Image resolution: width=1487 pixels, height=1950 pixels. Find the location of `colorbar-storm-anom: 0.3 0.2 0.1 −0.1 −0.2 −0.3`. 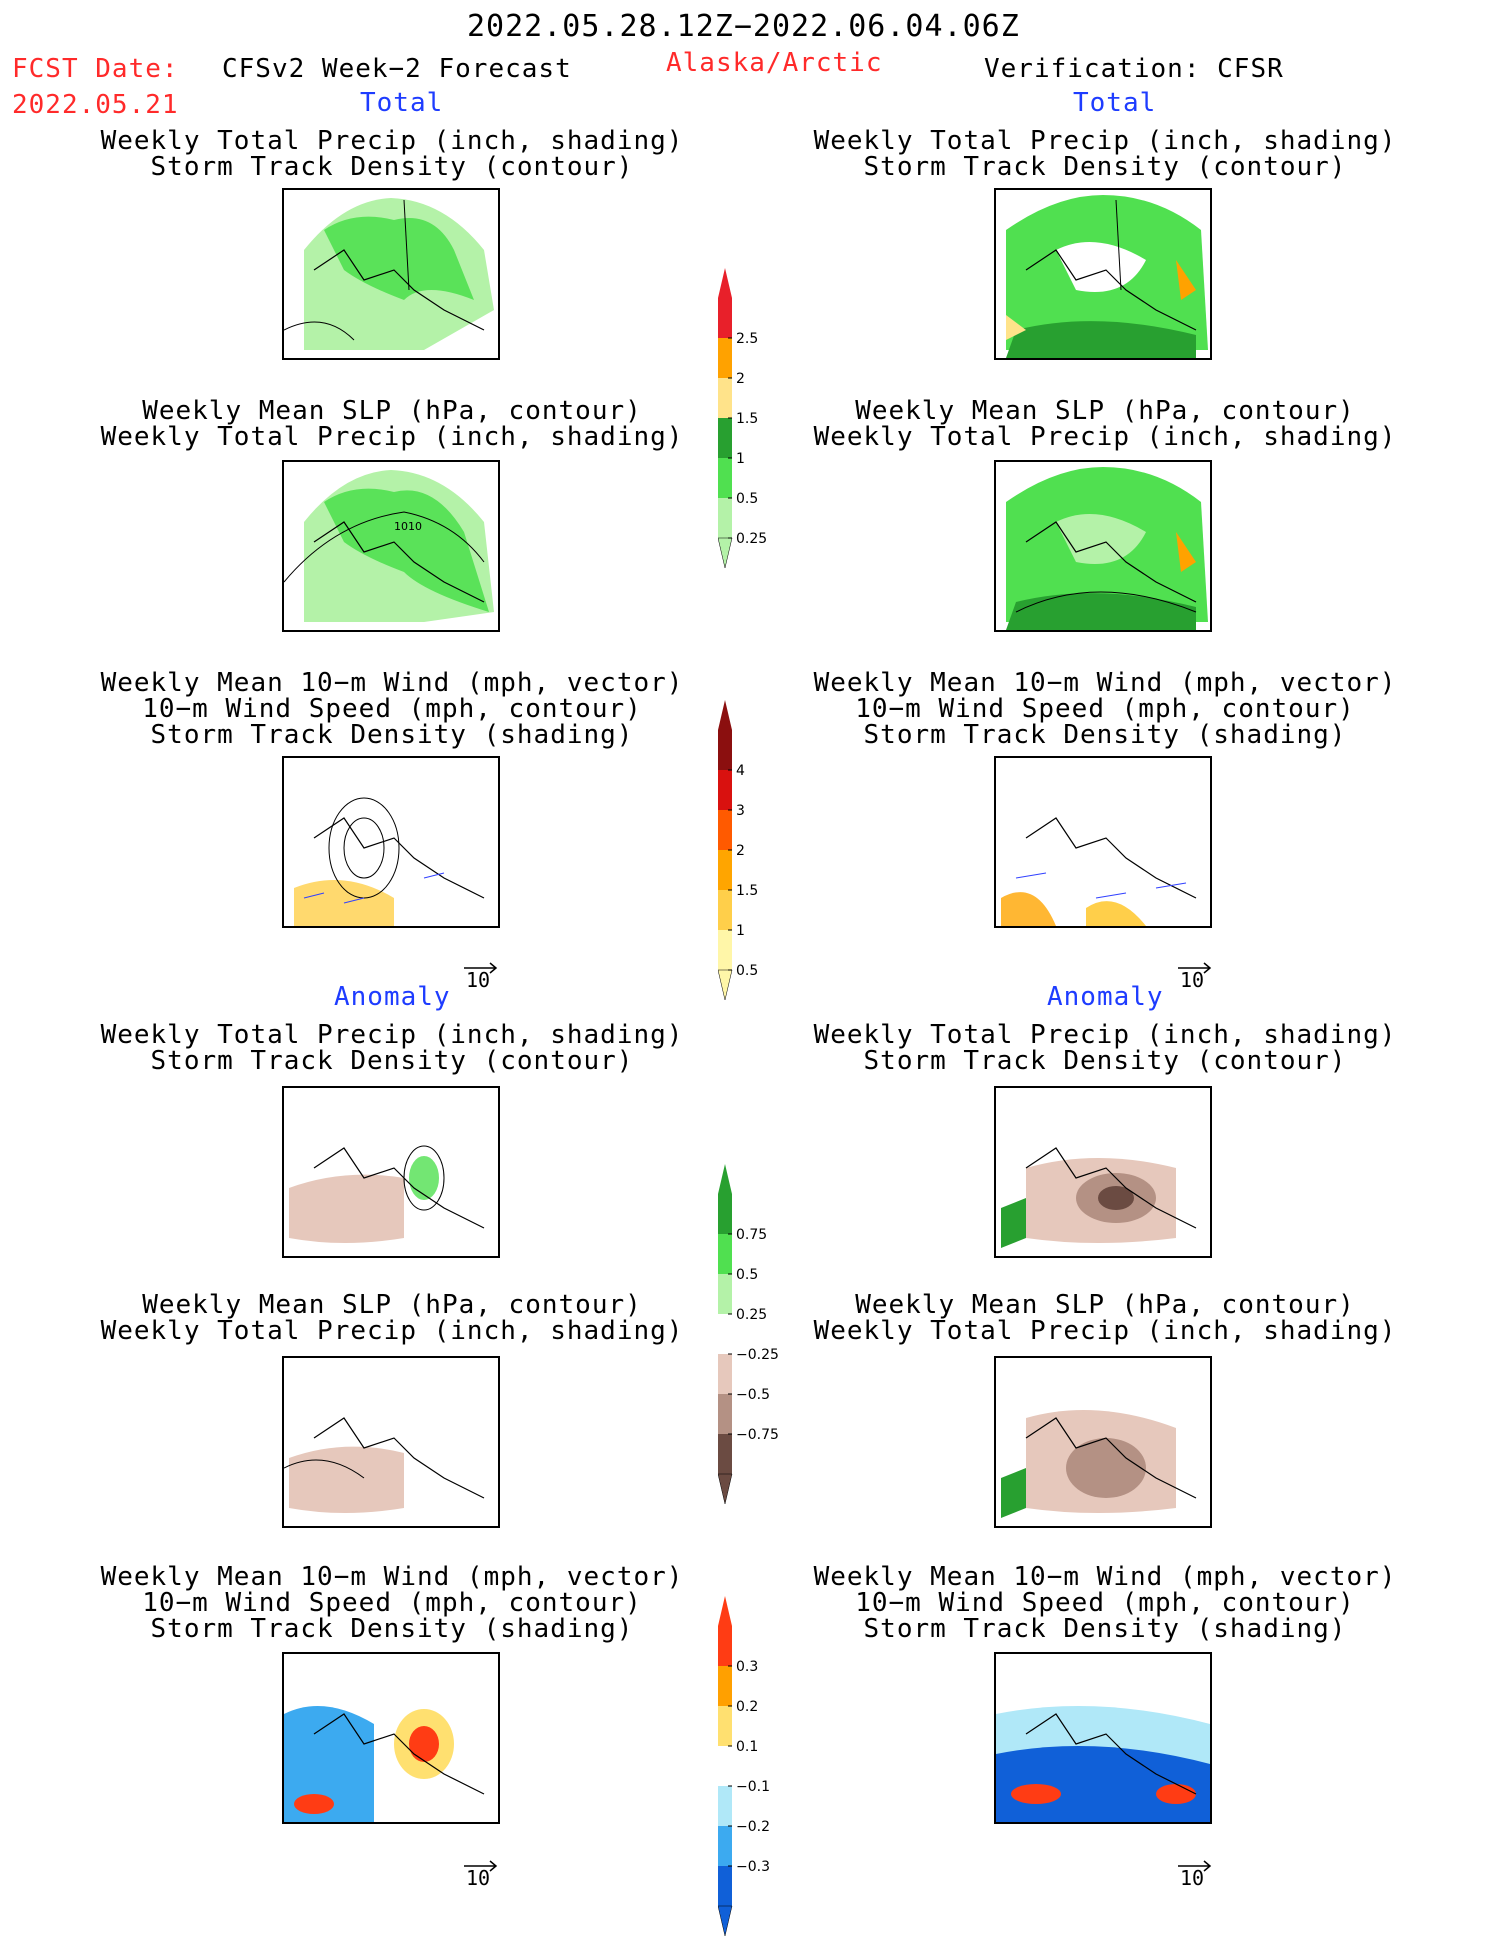

colorbar-storm-anom: 0.3 0.2 0.1 −0.1 −0.2 −0.3 is located at coordinates (757, 1773).